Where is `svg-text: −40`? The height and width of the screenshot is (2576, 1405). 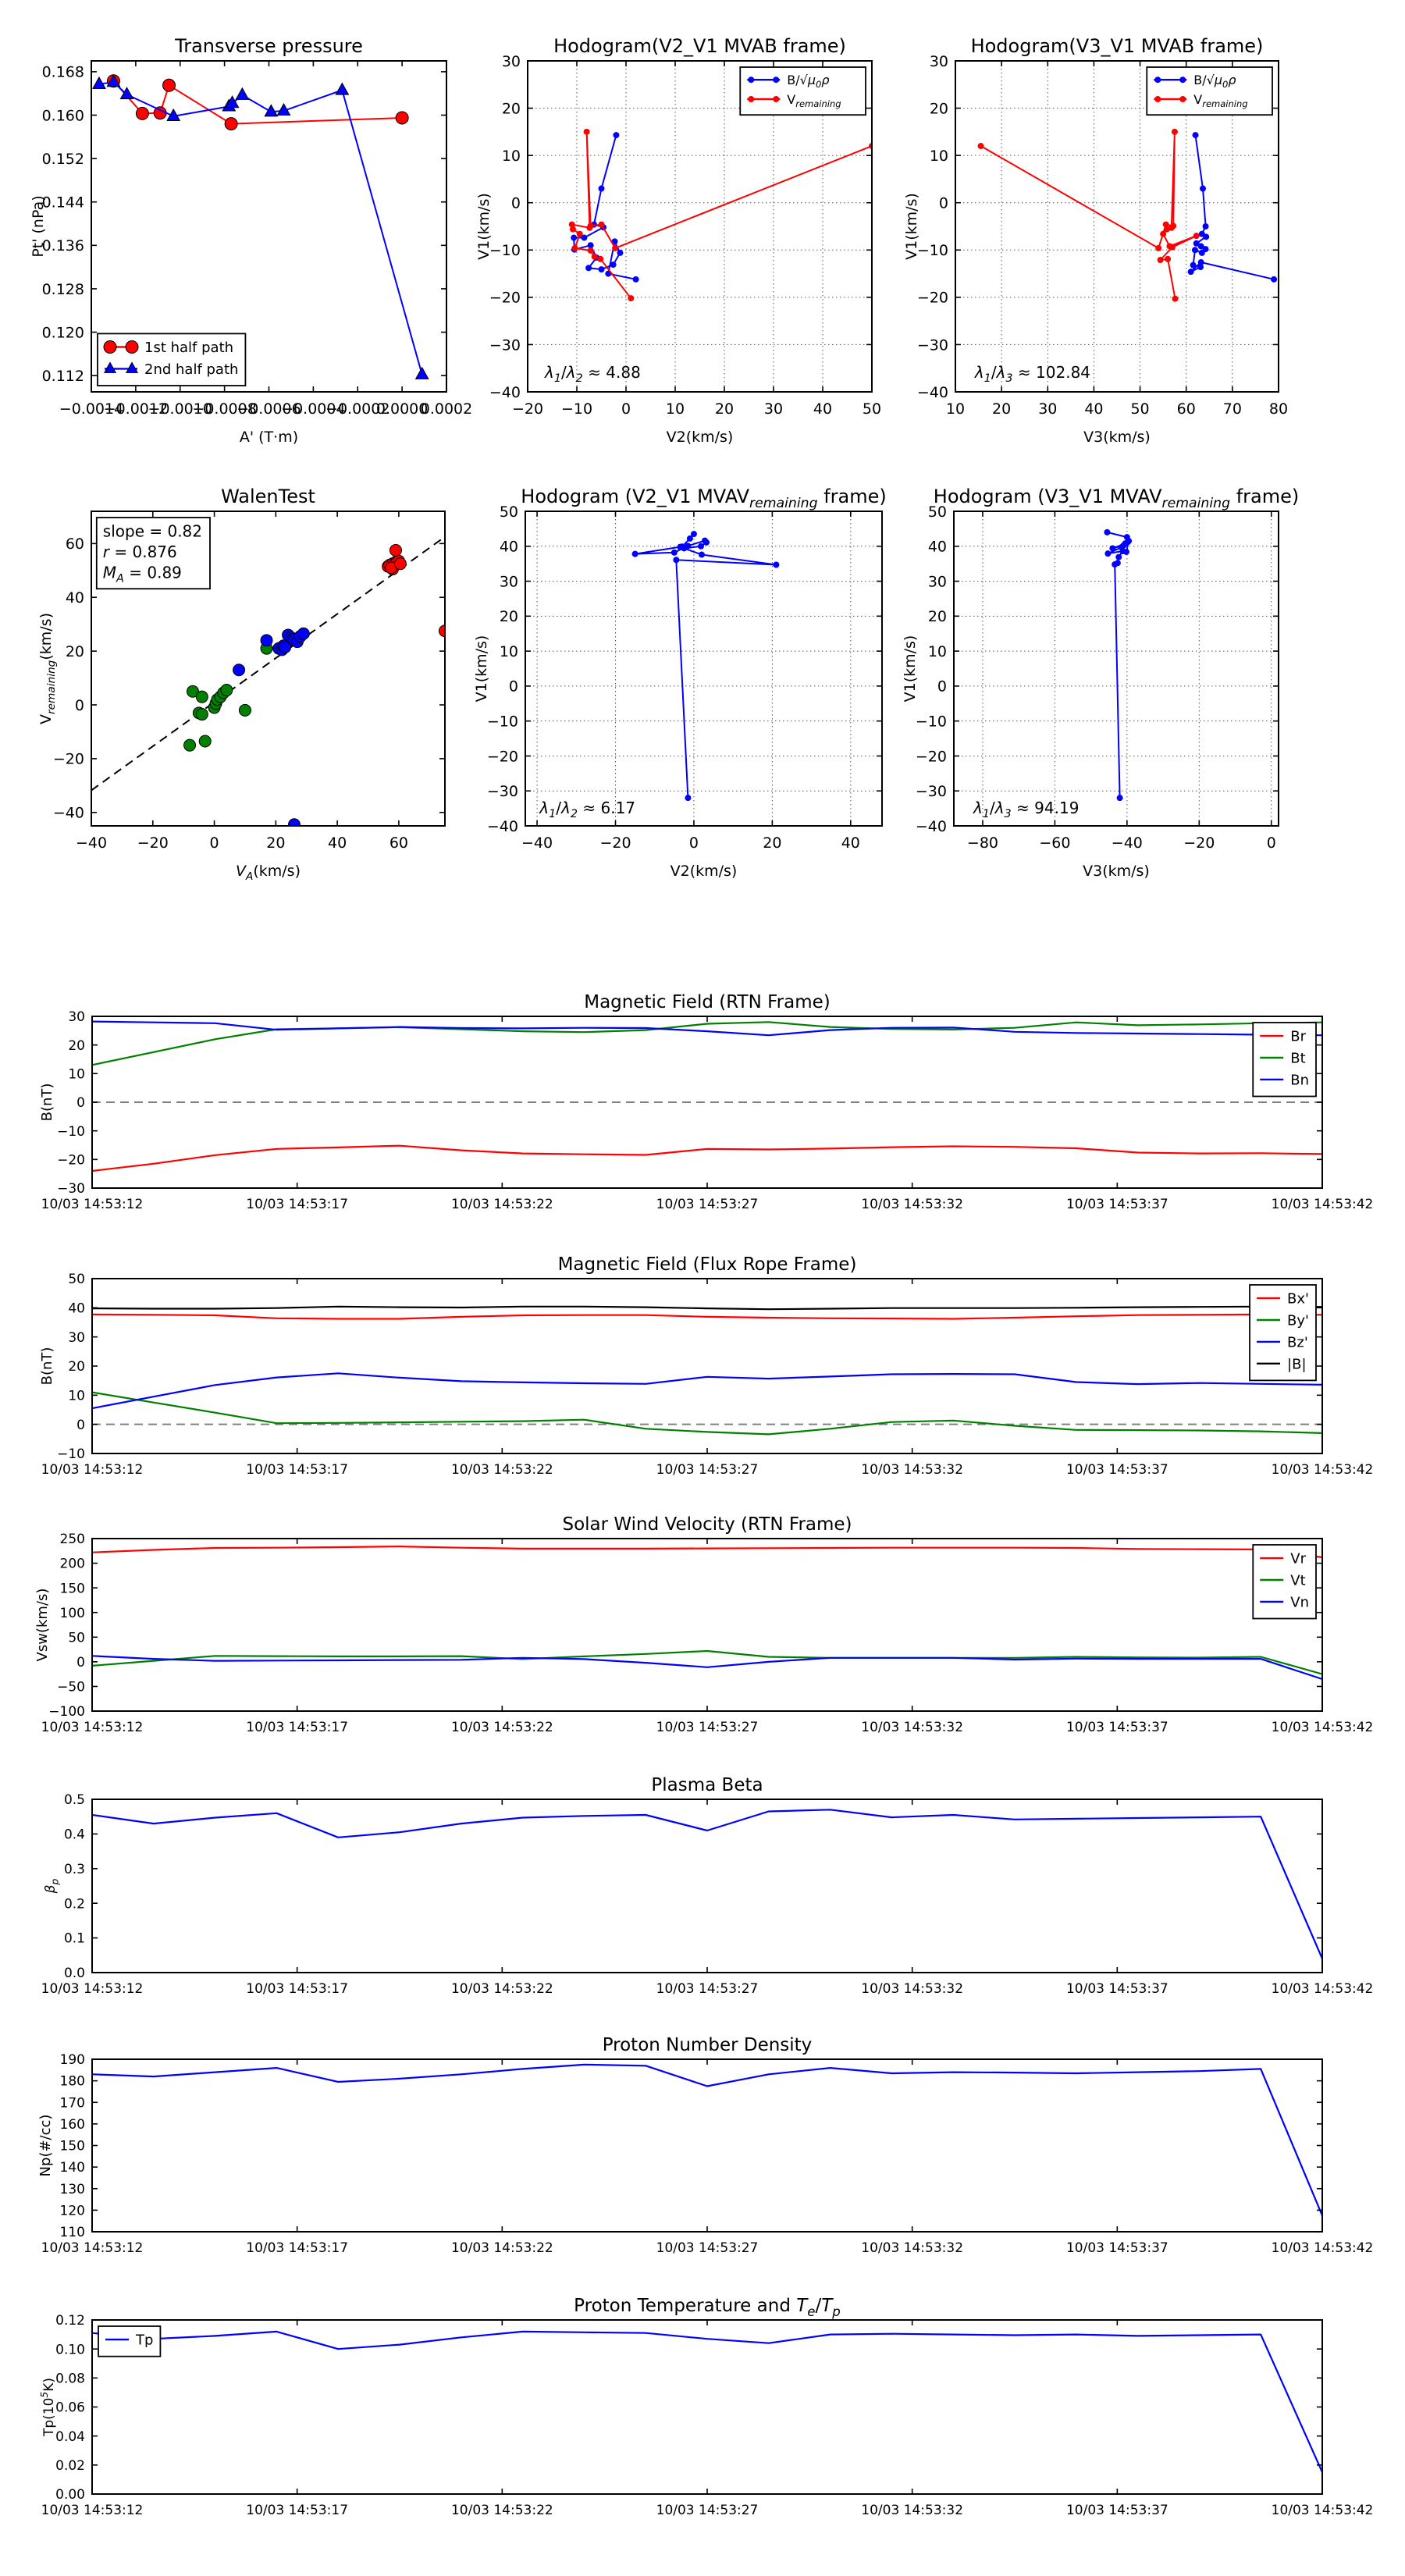
svg-text: −40 is located at coordinates (537, 843).